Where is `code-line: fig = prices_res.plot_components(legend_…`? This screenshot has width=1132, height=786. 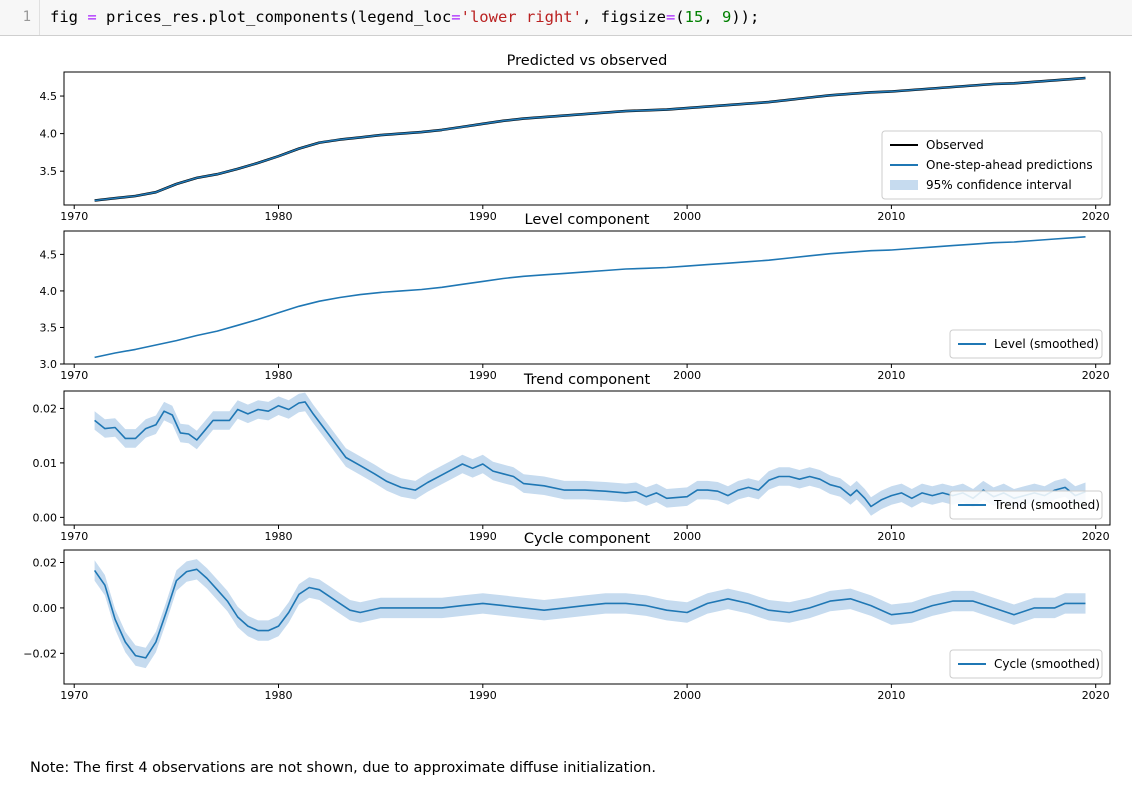
code-line: fig = prices_res.plot_components(legend_… is located at coordinates (404, 17).